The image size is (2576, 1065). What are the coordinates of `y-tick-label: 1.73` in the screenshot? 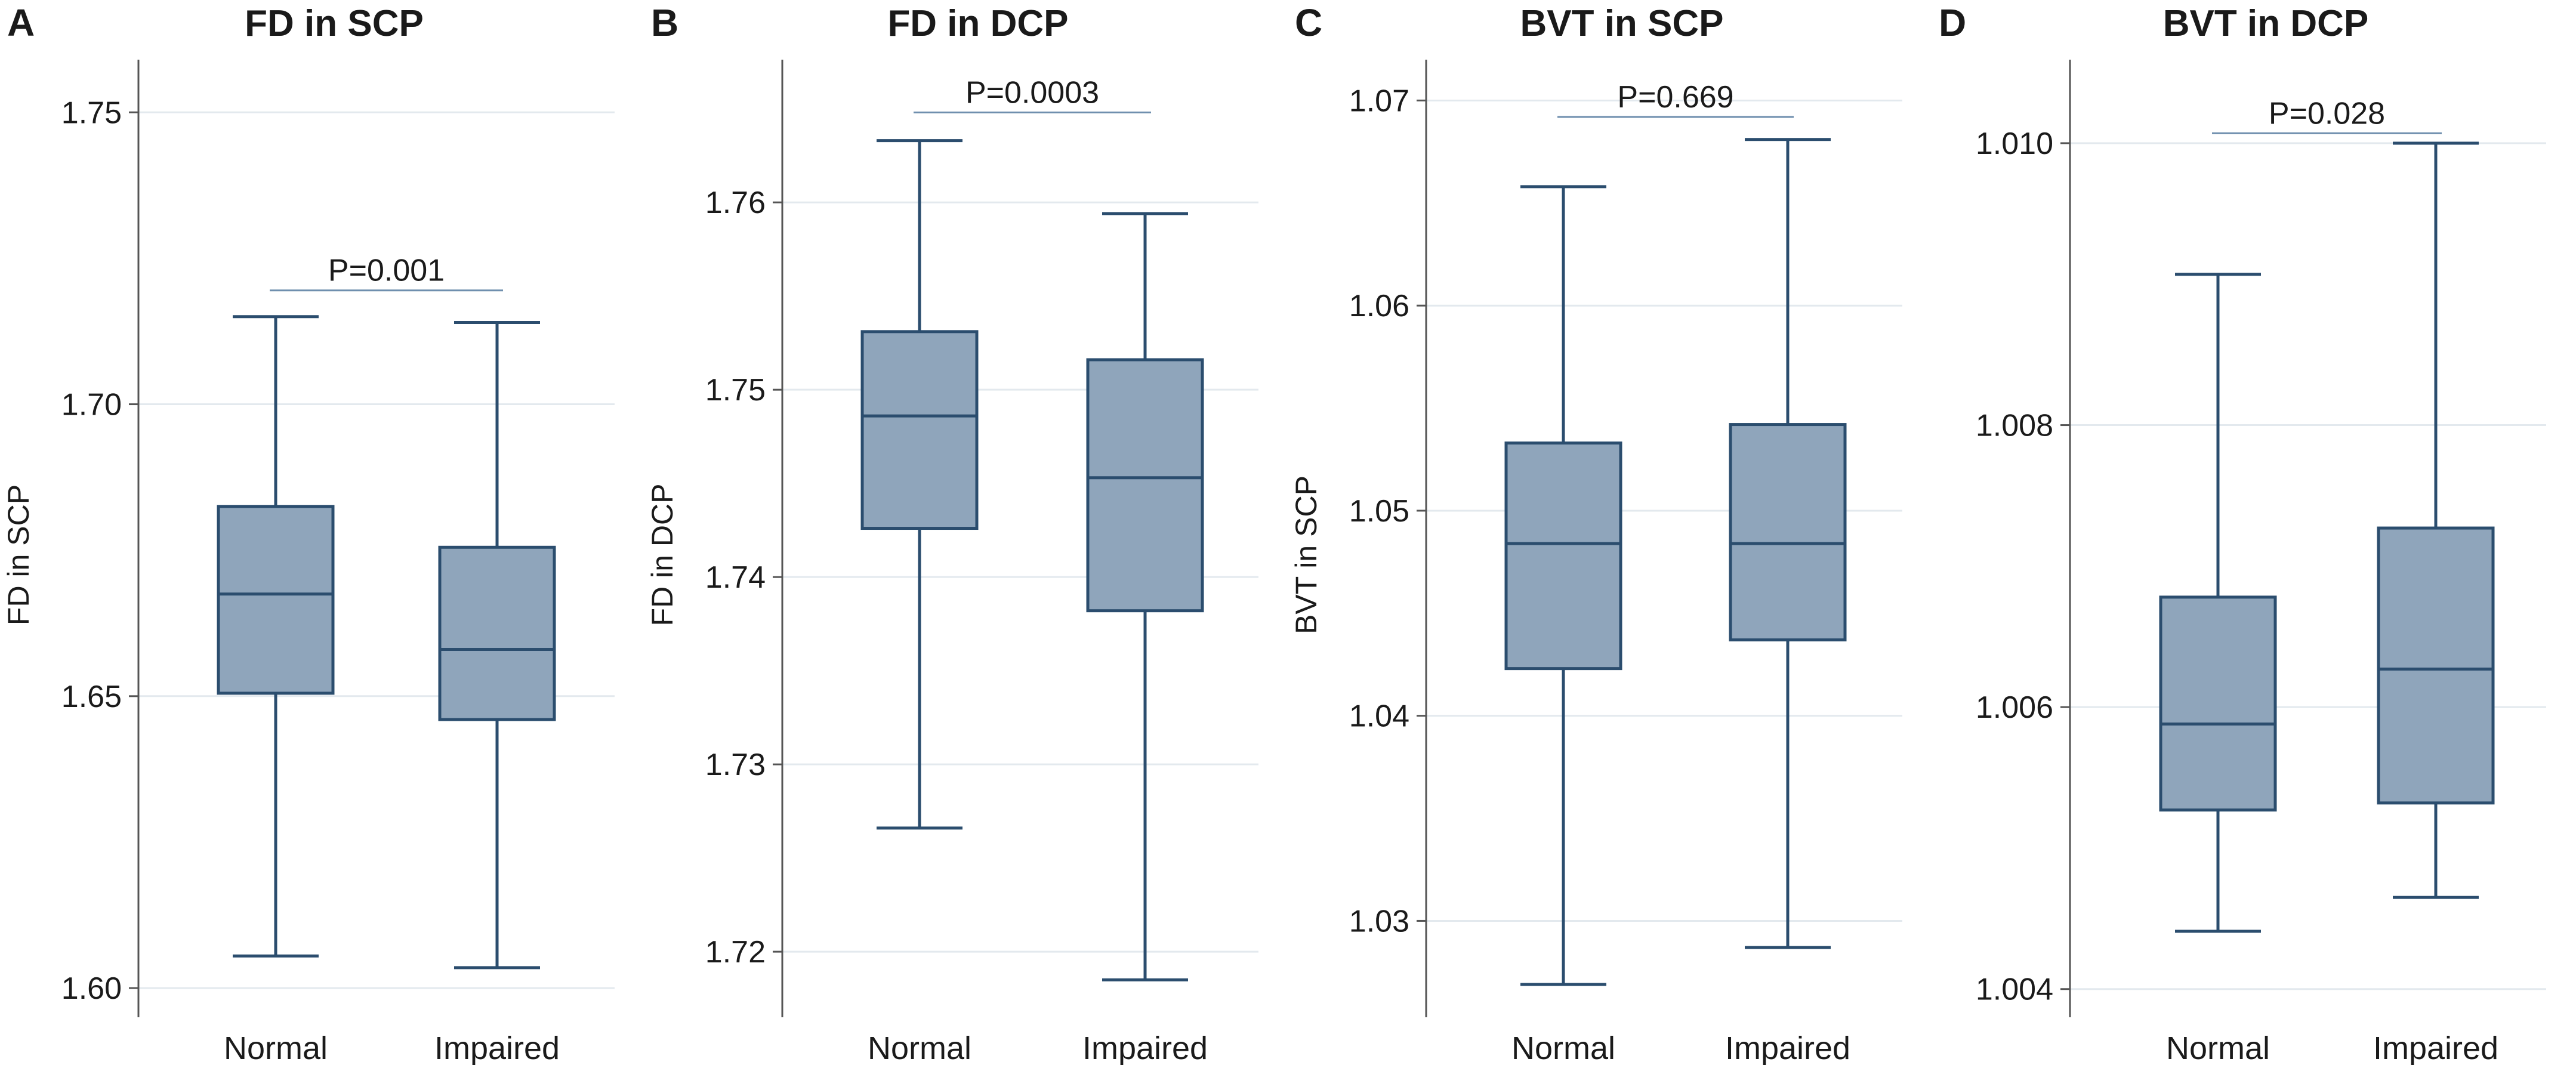 It's located at (735, 765).